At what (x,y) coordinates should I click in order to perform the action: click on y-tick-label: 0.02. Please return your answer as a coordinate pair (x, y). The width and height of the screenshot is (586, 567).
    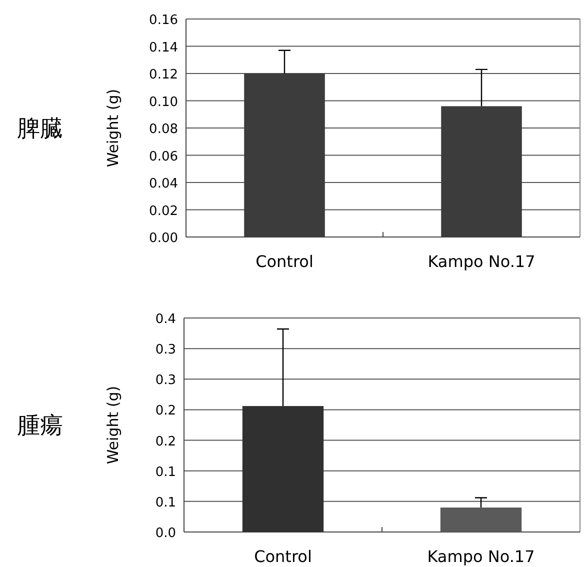
    Looking at the image, I should click on (163, 211).